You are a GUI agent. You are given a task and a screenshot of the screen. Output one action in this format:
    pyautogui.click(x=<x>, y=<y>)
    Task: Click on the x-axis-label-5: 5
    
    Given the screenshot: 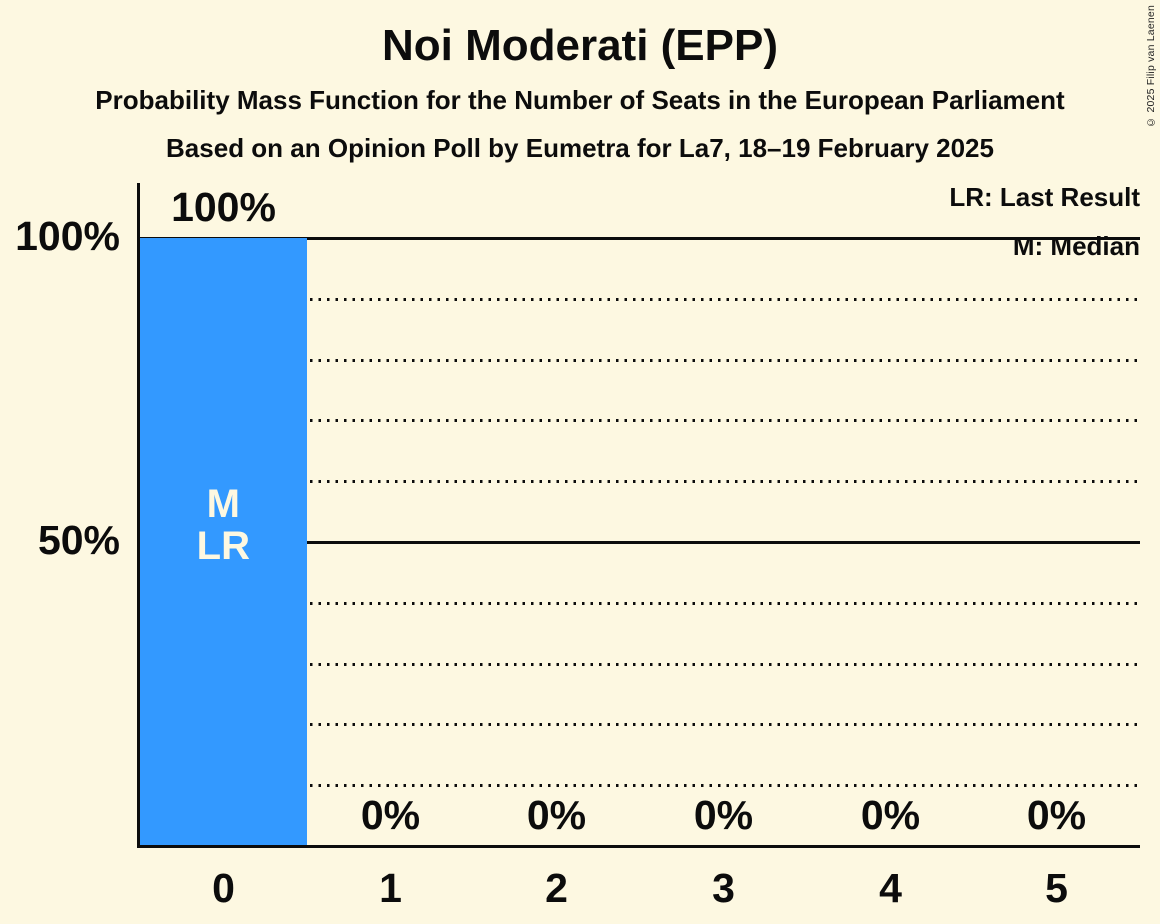 What is the action you would take?
    pyautogui.click(x=1056, y=888)
    